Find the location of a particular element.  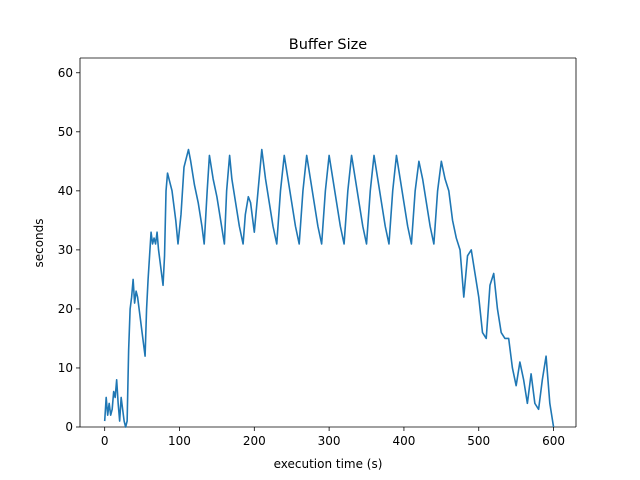

y-tick-label: 10 is located at coordinates (65, 368).